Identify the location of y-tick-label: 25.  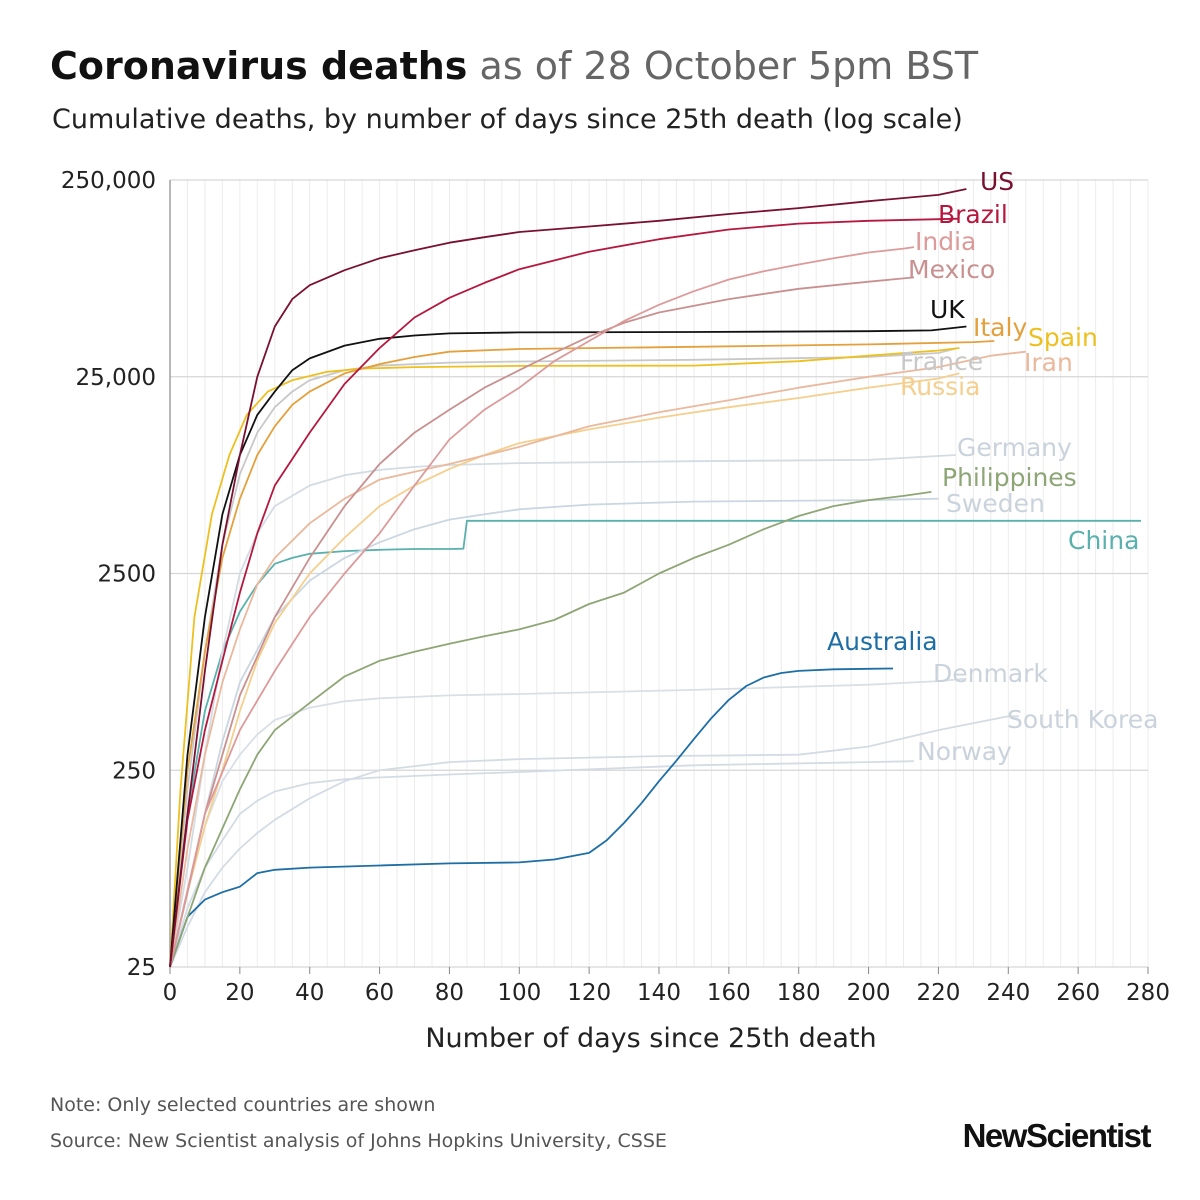
(141, 968).